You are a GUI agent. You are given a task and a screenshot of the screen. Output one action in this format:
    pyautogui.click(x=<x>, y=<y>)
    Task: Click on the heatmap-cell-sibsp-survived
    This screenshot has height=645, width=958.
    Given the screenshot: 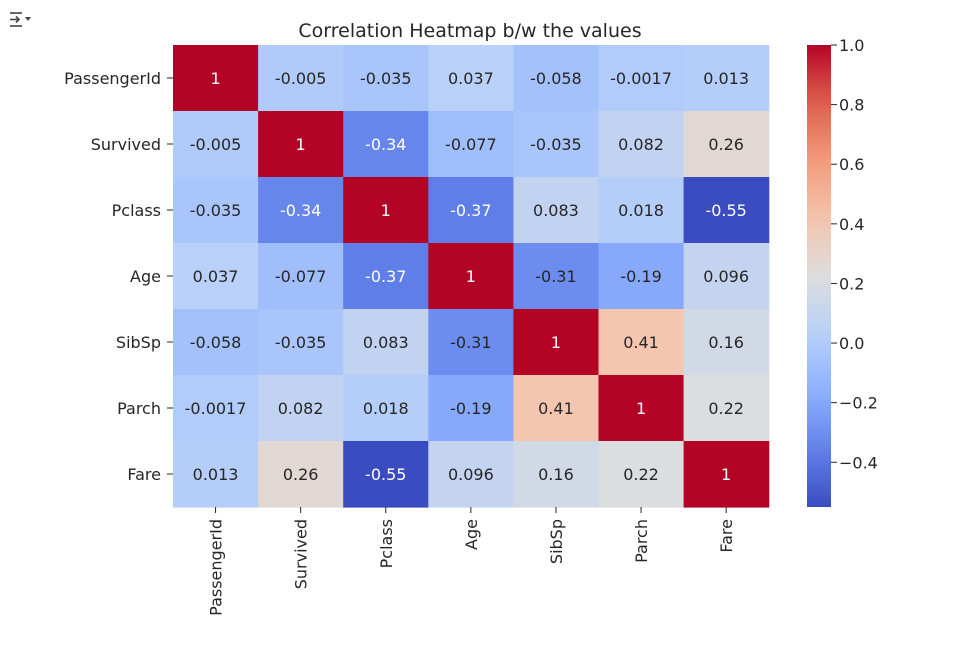 What is the action you would take?
    pyautogui.click(x=301, y=342)
    